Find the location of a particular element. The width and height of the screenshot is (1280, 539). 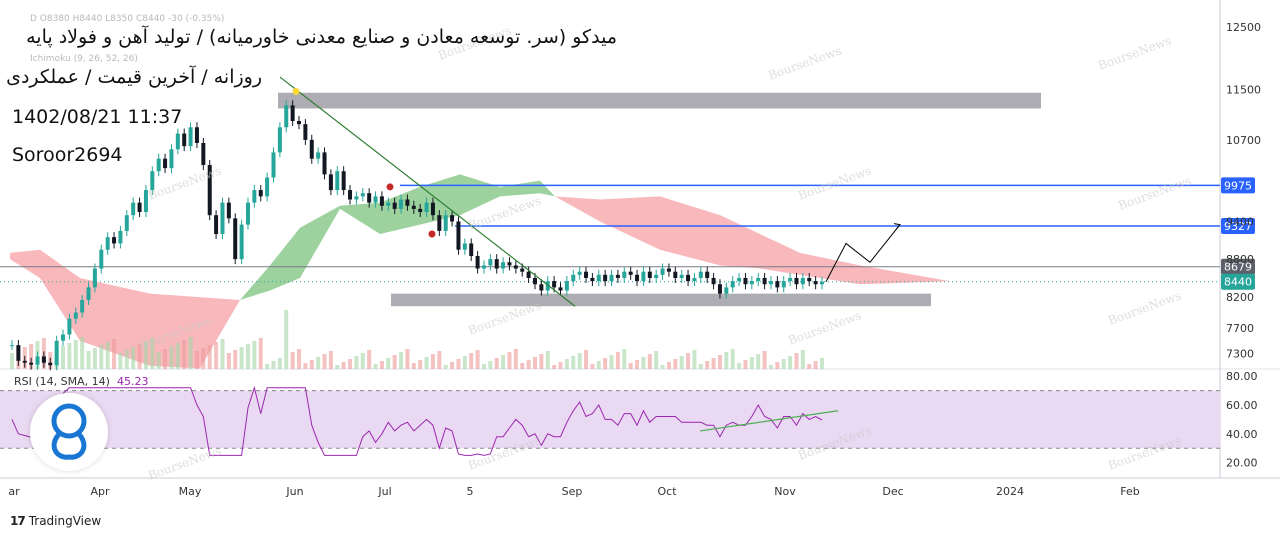

price-tick-label: 10700 is located at coordinates (1243, 140).